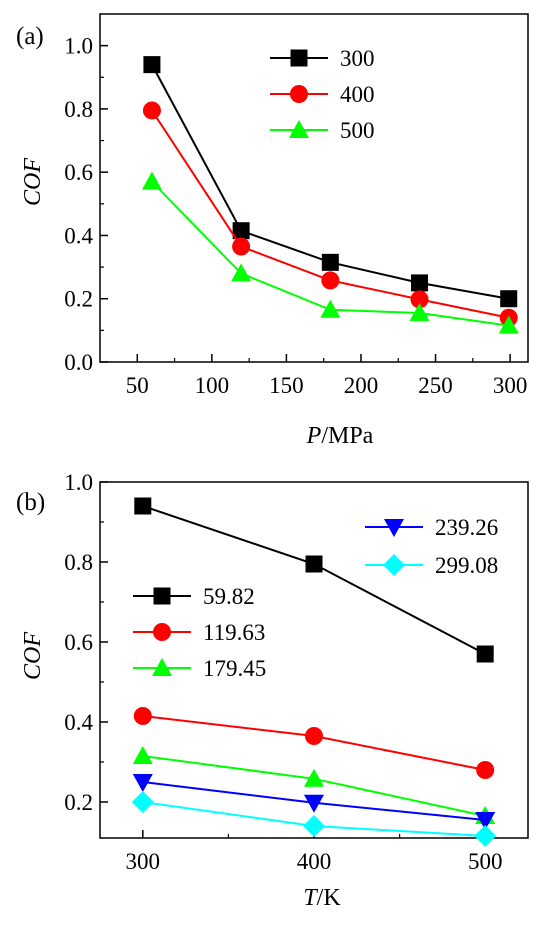 The width and height of the screenshot is (550, 925). What do you see at coordinates (310, 898) in the screenshot?
I see `x-axis-variable: T` at bounding box center [310, 898].